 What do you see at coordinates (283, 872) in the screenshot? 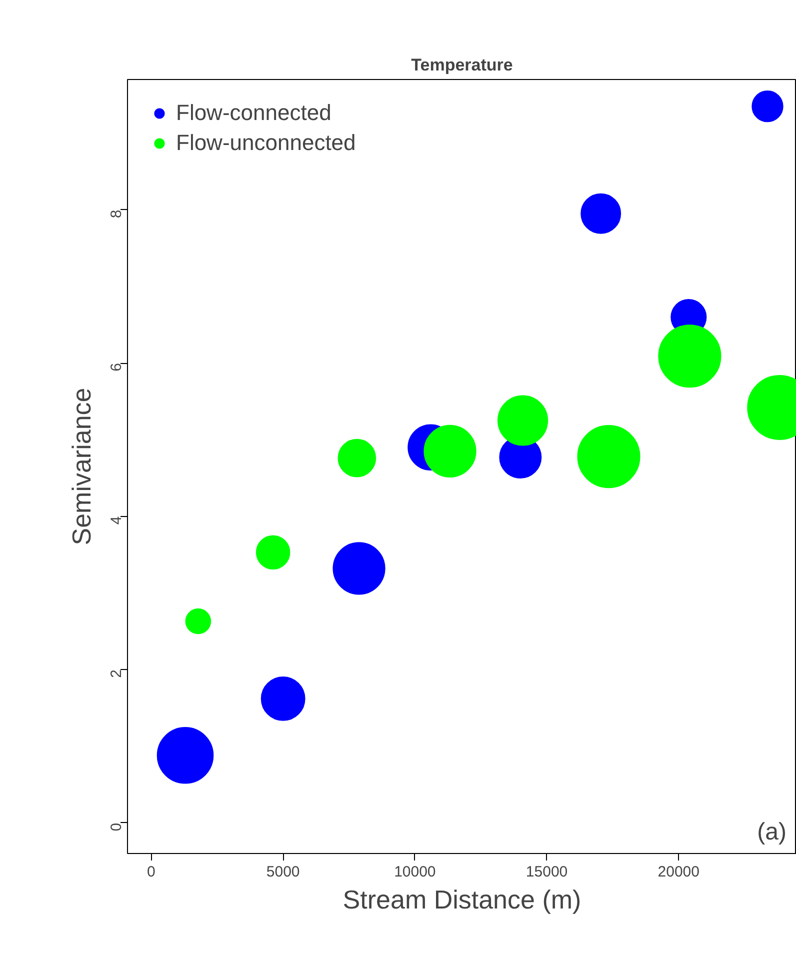
I see `x-tick-label: 5000` at bounding box center [283, 872].